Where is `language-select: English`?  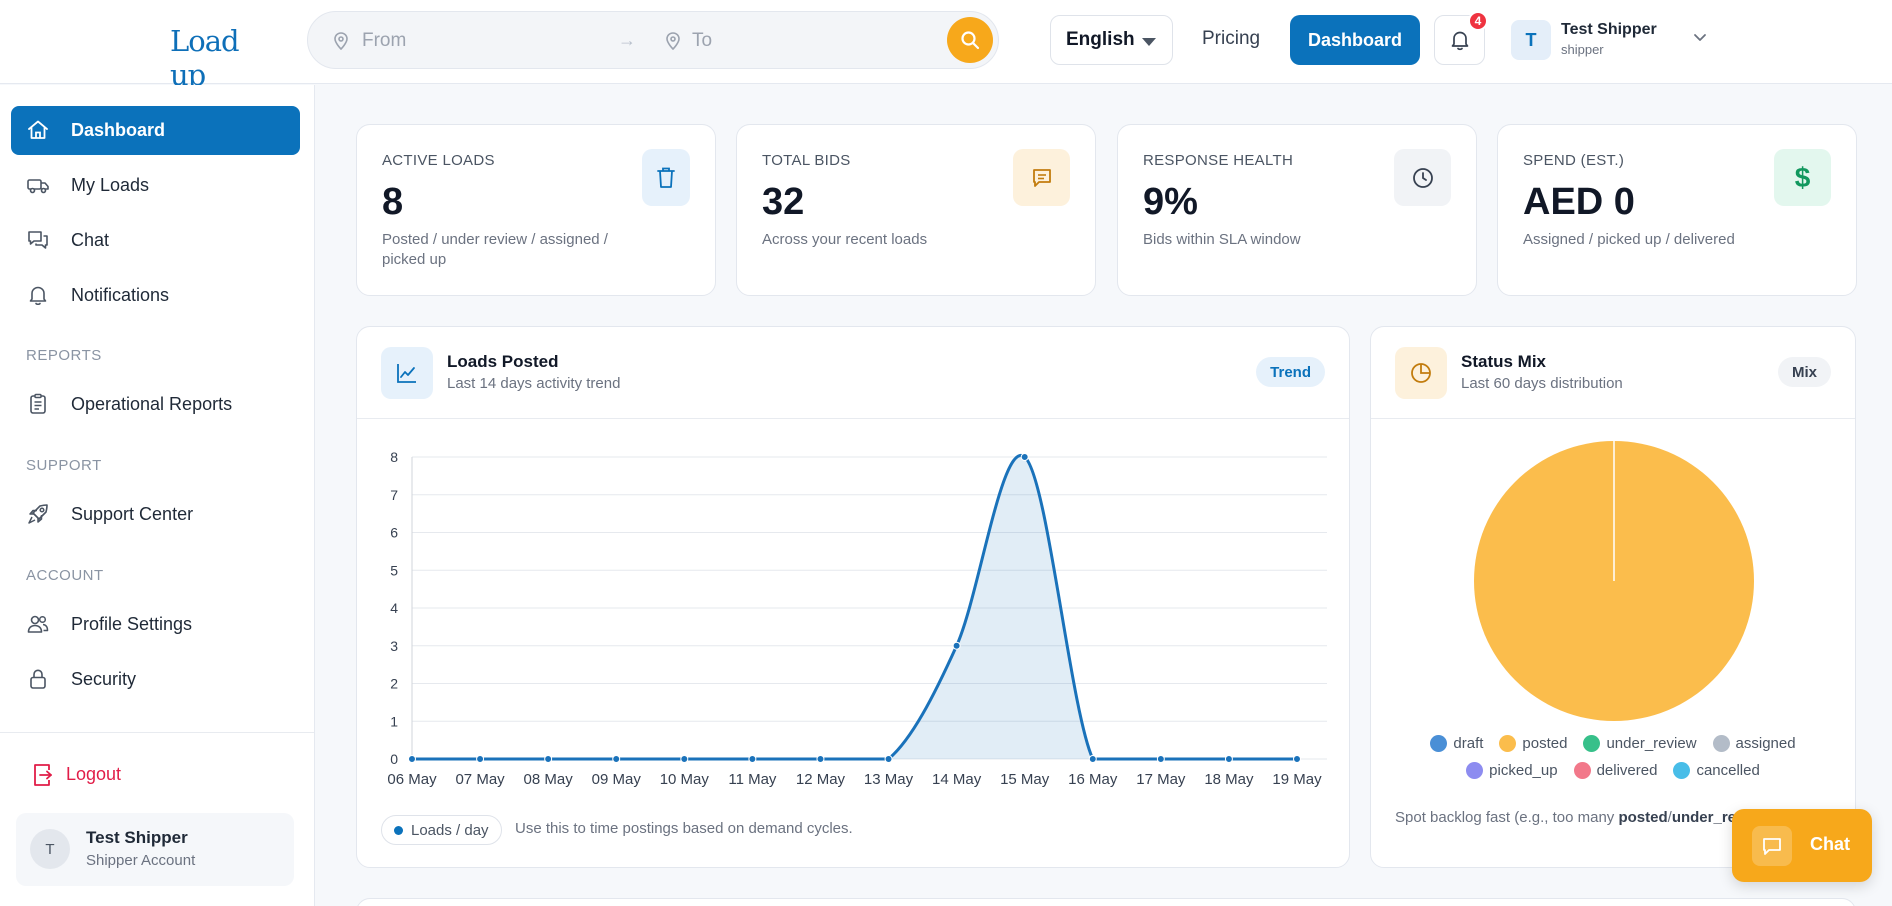
language-select: English is located at coordinates (1111, 40).